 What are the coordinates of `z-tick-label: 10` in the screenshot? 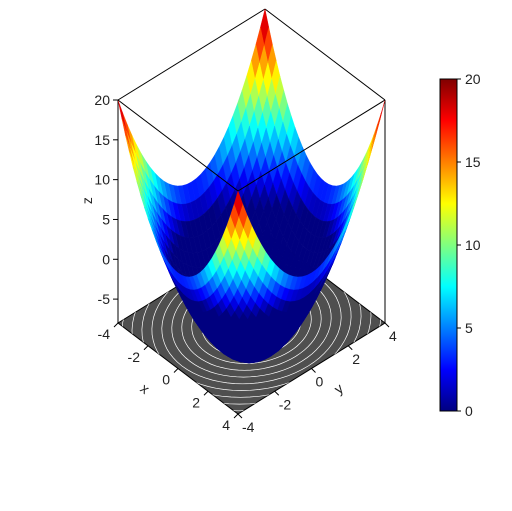 It's located at (102, 180).